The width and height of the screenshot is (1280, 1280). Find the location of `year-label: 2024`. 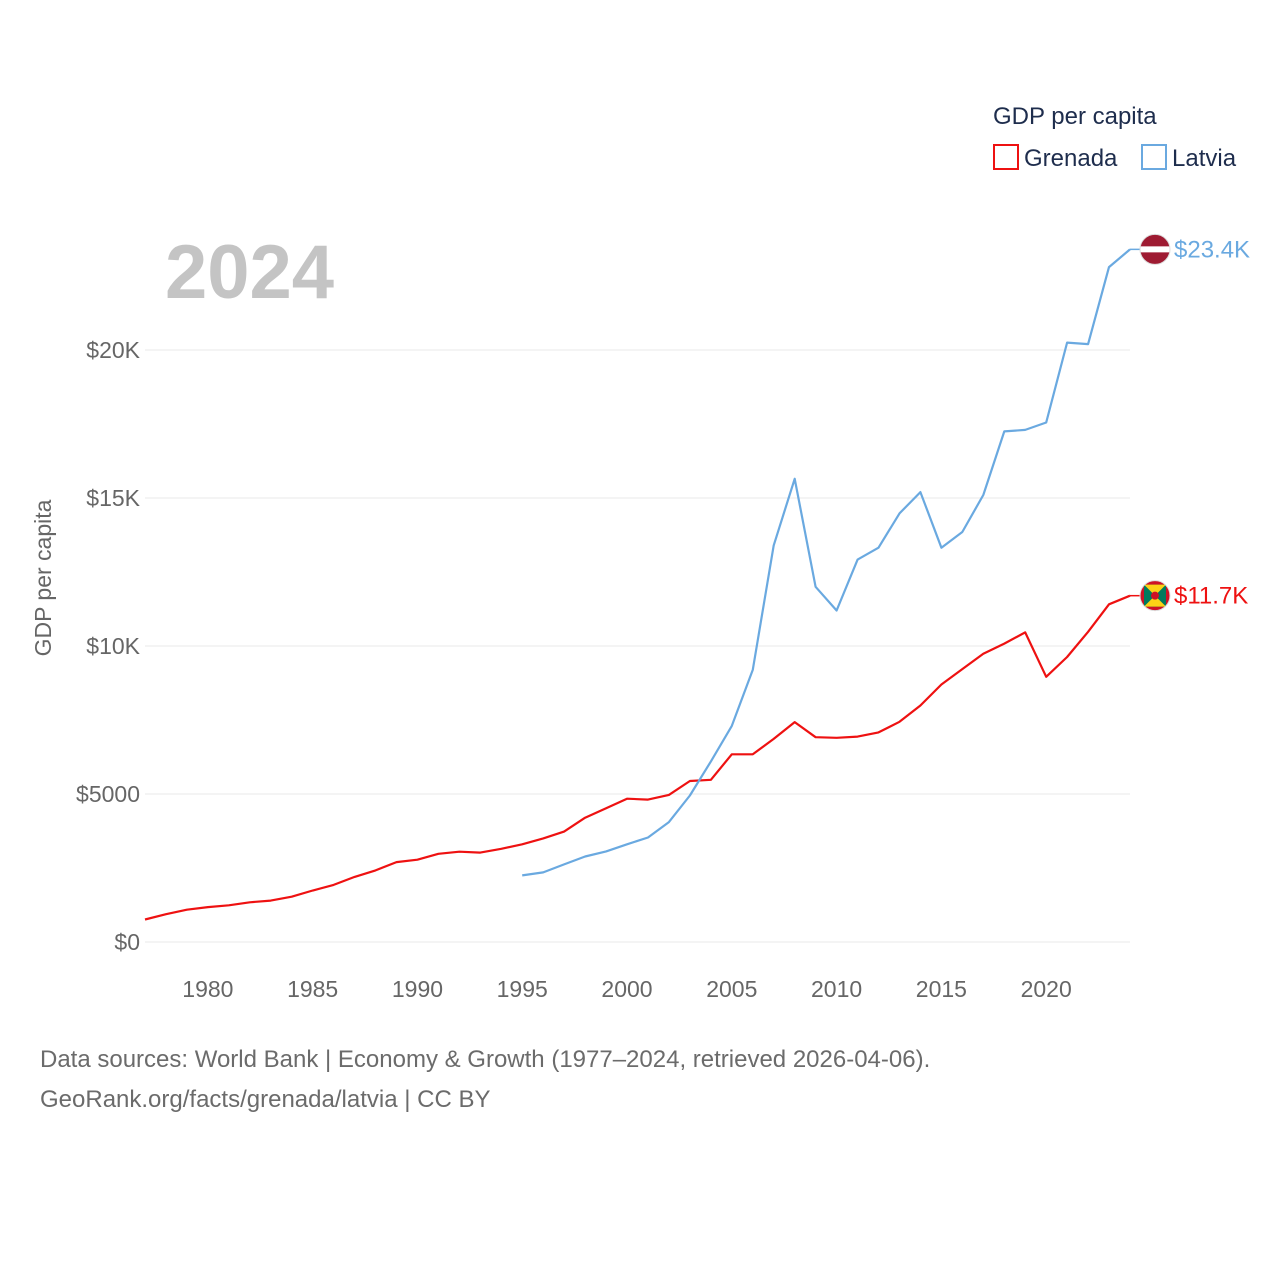

year-label: 2024 is located at coordinates (249, 272).